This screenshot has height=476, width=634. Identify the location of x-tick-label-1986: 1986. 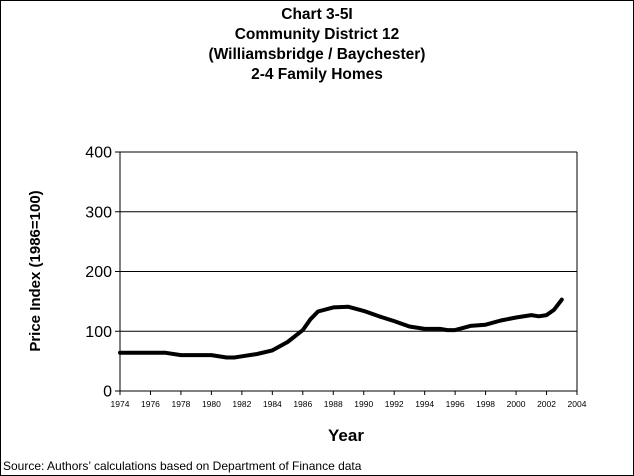
(302, 404).